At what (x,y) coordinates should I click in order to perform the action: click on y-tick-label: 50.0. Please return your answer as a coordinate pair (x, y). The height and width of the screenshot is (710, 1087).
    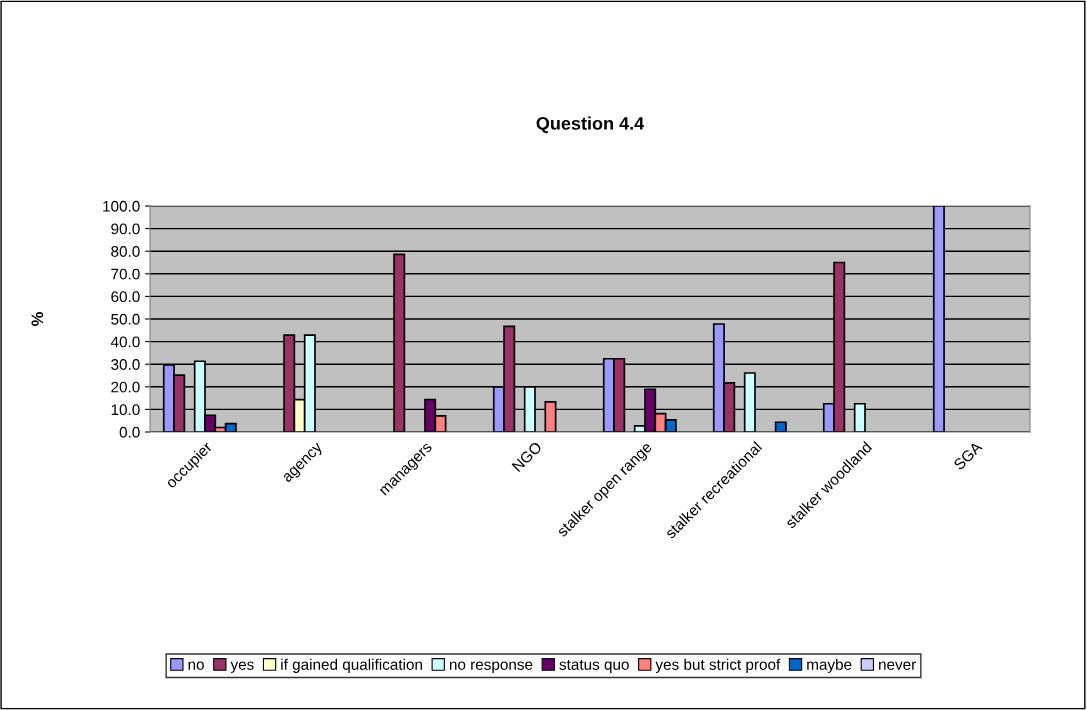
    Looking at the image, I should click on (125, 319).